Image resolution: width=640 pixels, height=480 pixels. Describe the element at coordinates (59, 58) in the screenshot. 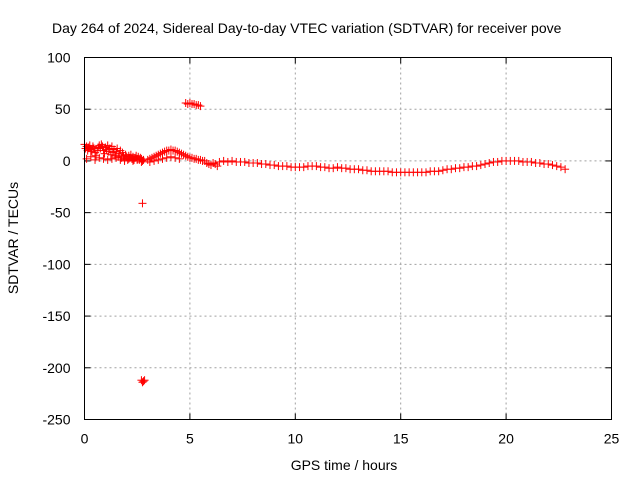

I see `y-tick-label: 100` at that location.